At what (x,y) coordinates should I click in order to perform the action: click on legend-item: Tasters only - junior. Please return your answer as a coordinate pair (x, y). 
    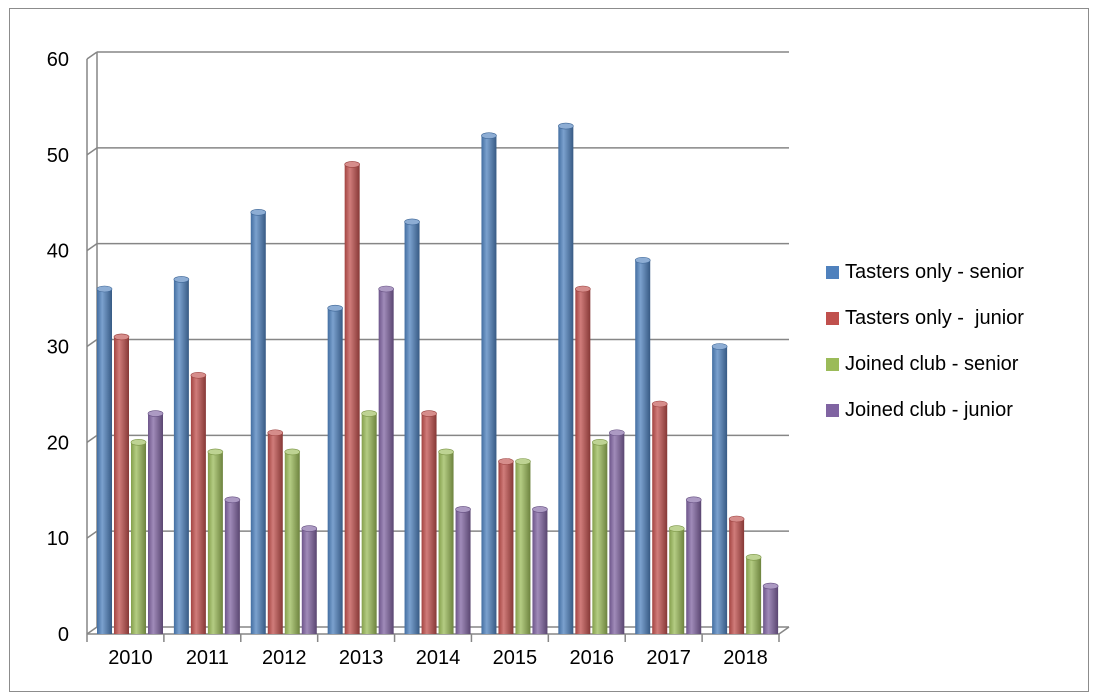
    Looking at the image, I should click on (925, 318).